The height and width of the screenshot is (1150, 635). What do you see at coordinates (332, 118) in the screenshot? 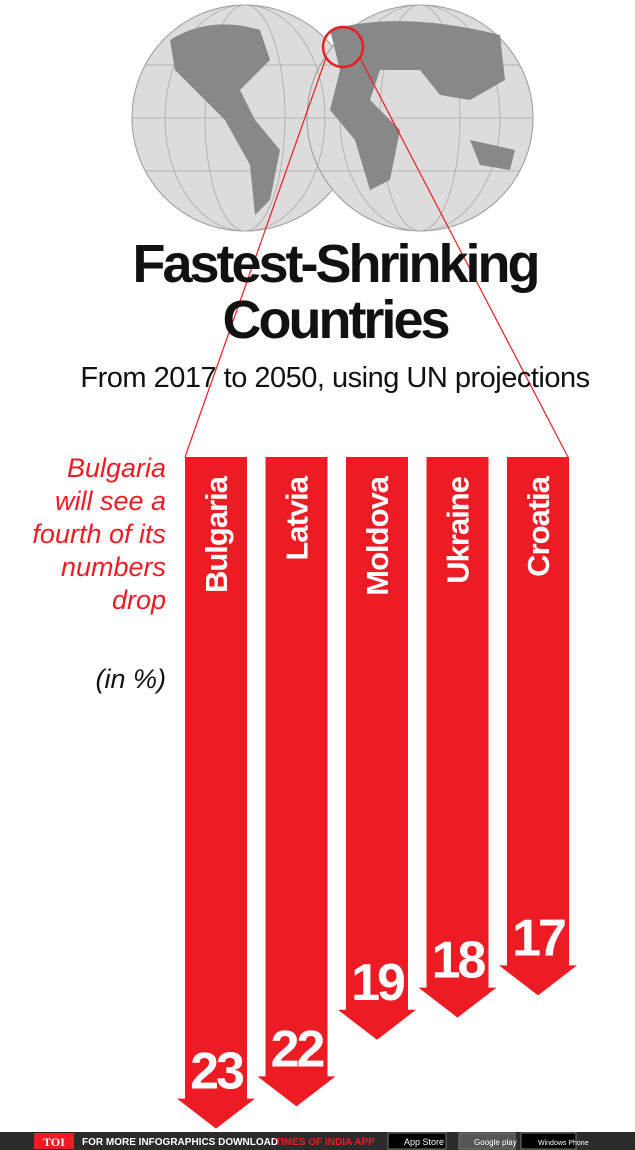
I see `globe` at bounding box center [332, 118].